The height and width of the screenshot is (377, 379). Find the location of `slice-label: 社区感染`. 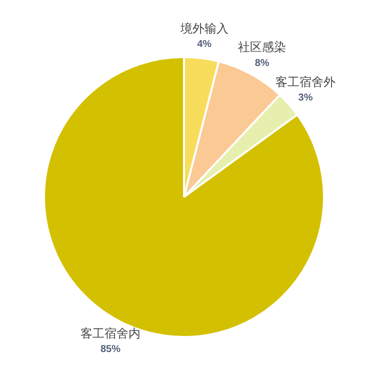

slice-label: 社区感染 is located at coordinates (262, 47).